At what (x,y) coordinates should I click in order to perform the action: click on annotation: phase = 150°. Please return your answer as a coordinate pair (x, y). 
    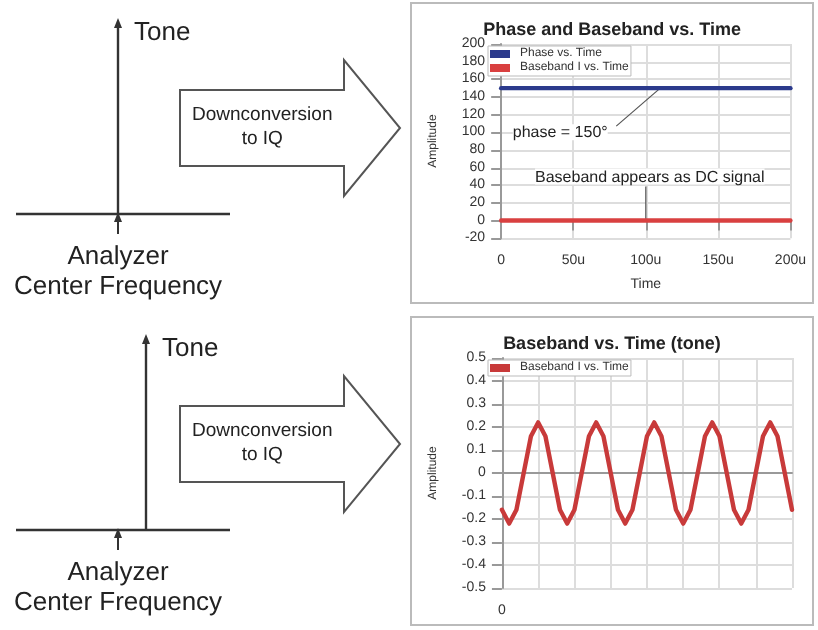
    Looking at the image, I should click on (560, 132).